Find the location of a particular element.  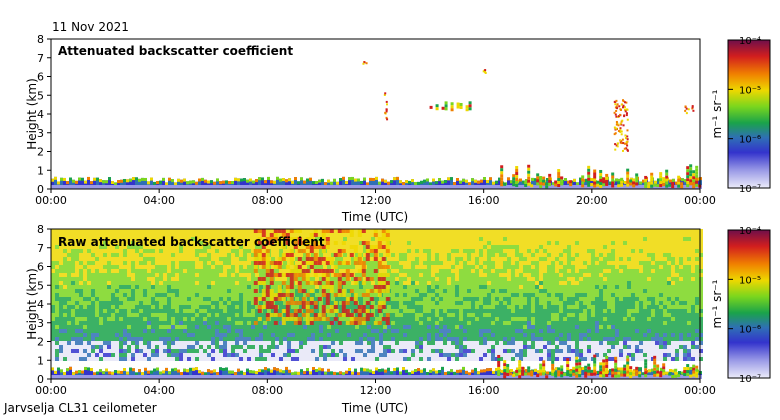

boundary-layer is located at coordinates (376, 182).